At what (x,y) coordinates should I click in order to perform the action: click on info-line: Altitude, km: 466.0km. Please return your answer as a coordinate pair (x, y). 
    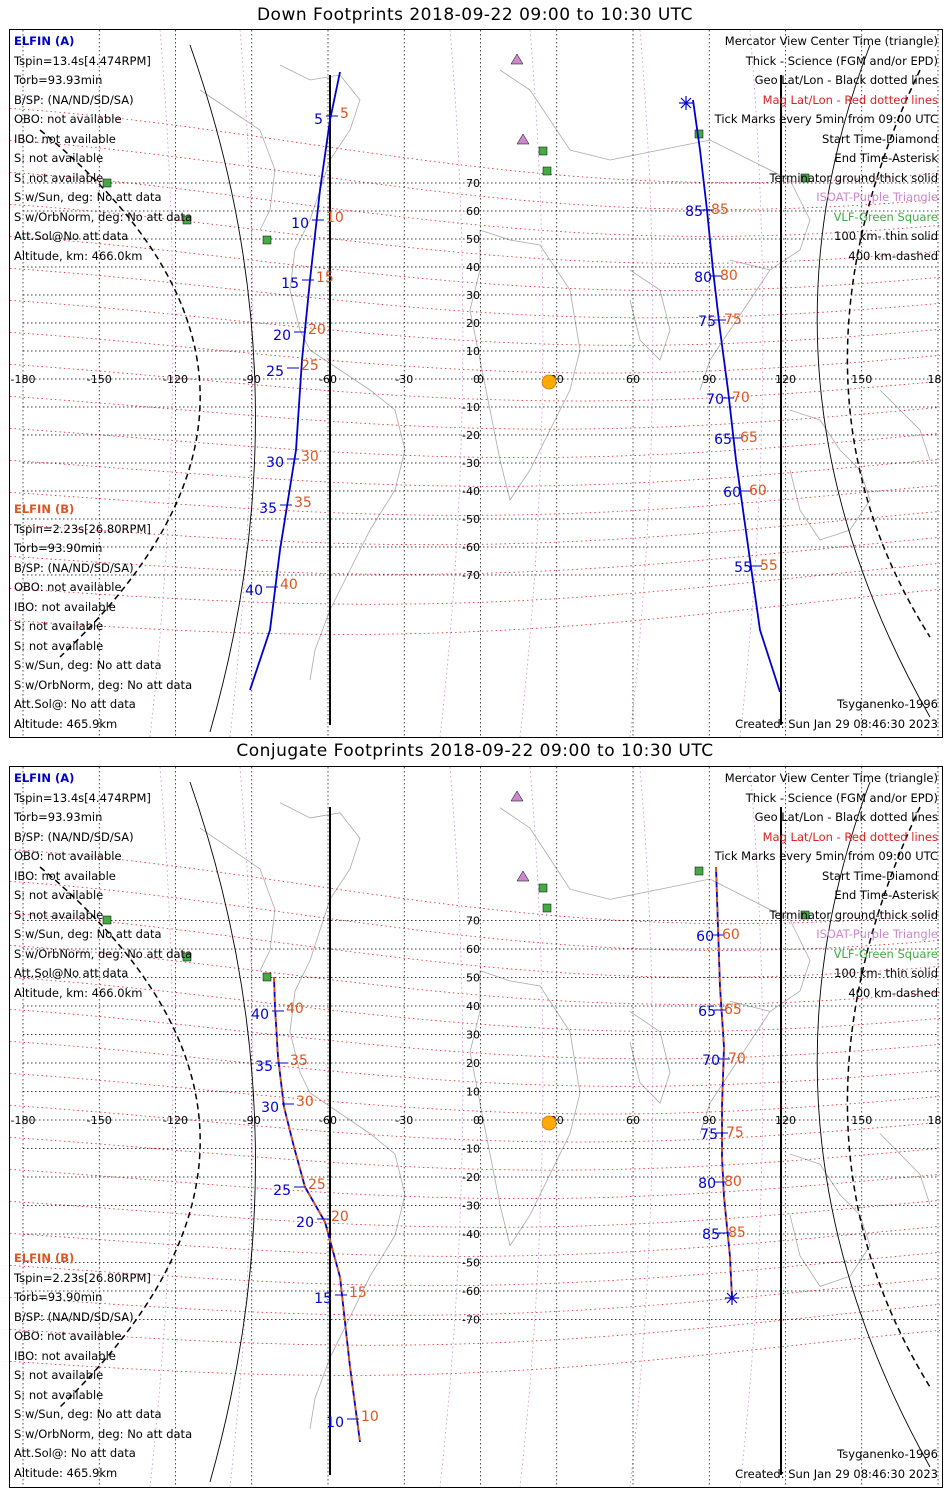
    Looking at the image, I should click on (78, 255).